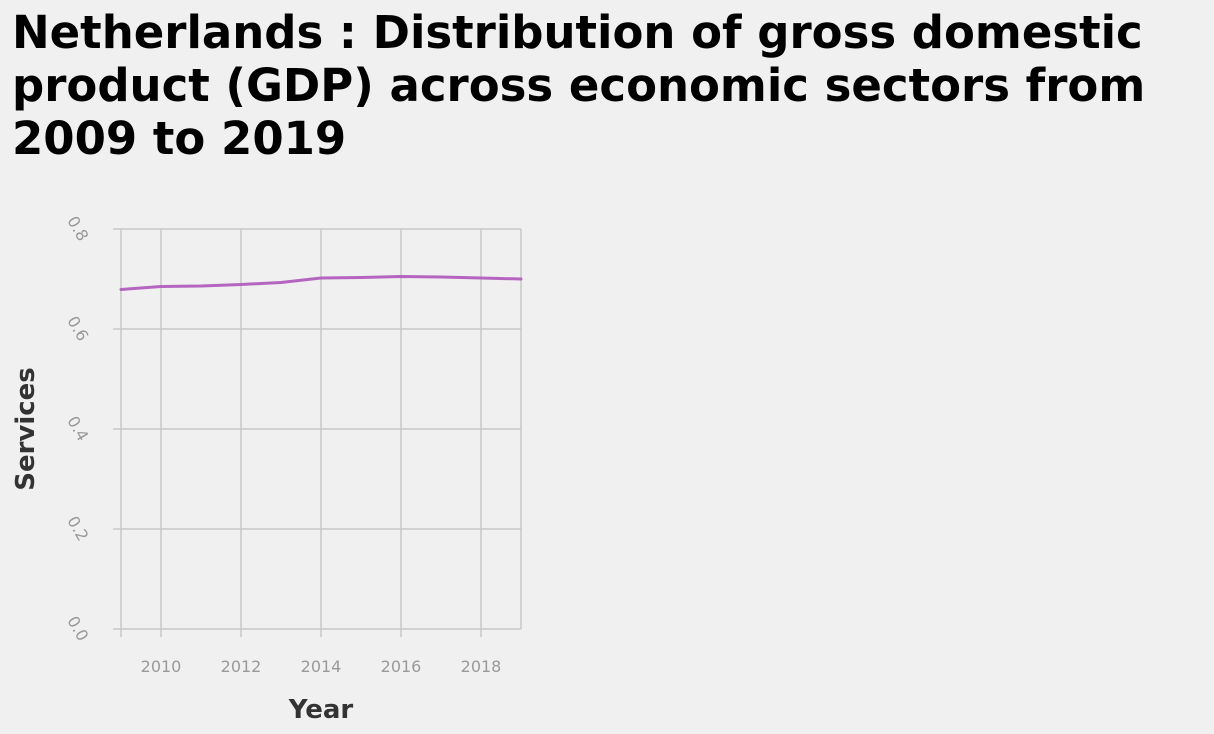 The image size is (1214, 734). What do you see at coordinates (241, 666) in the screenshot?
I see `x-tick-label: 2012` at bounding box center [241, 666].